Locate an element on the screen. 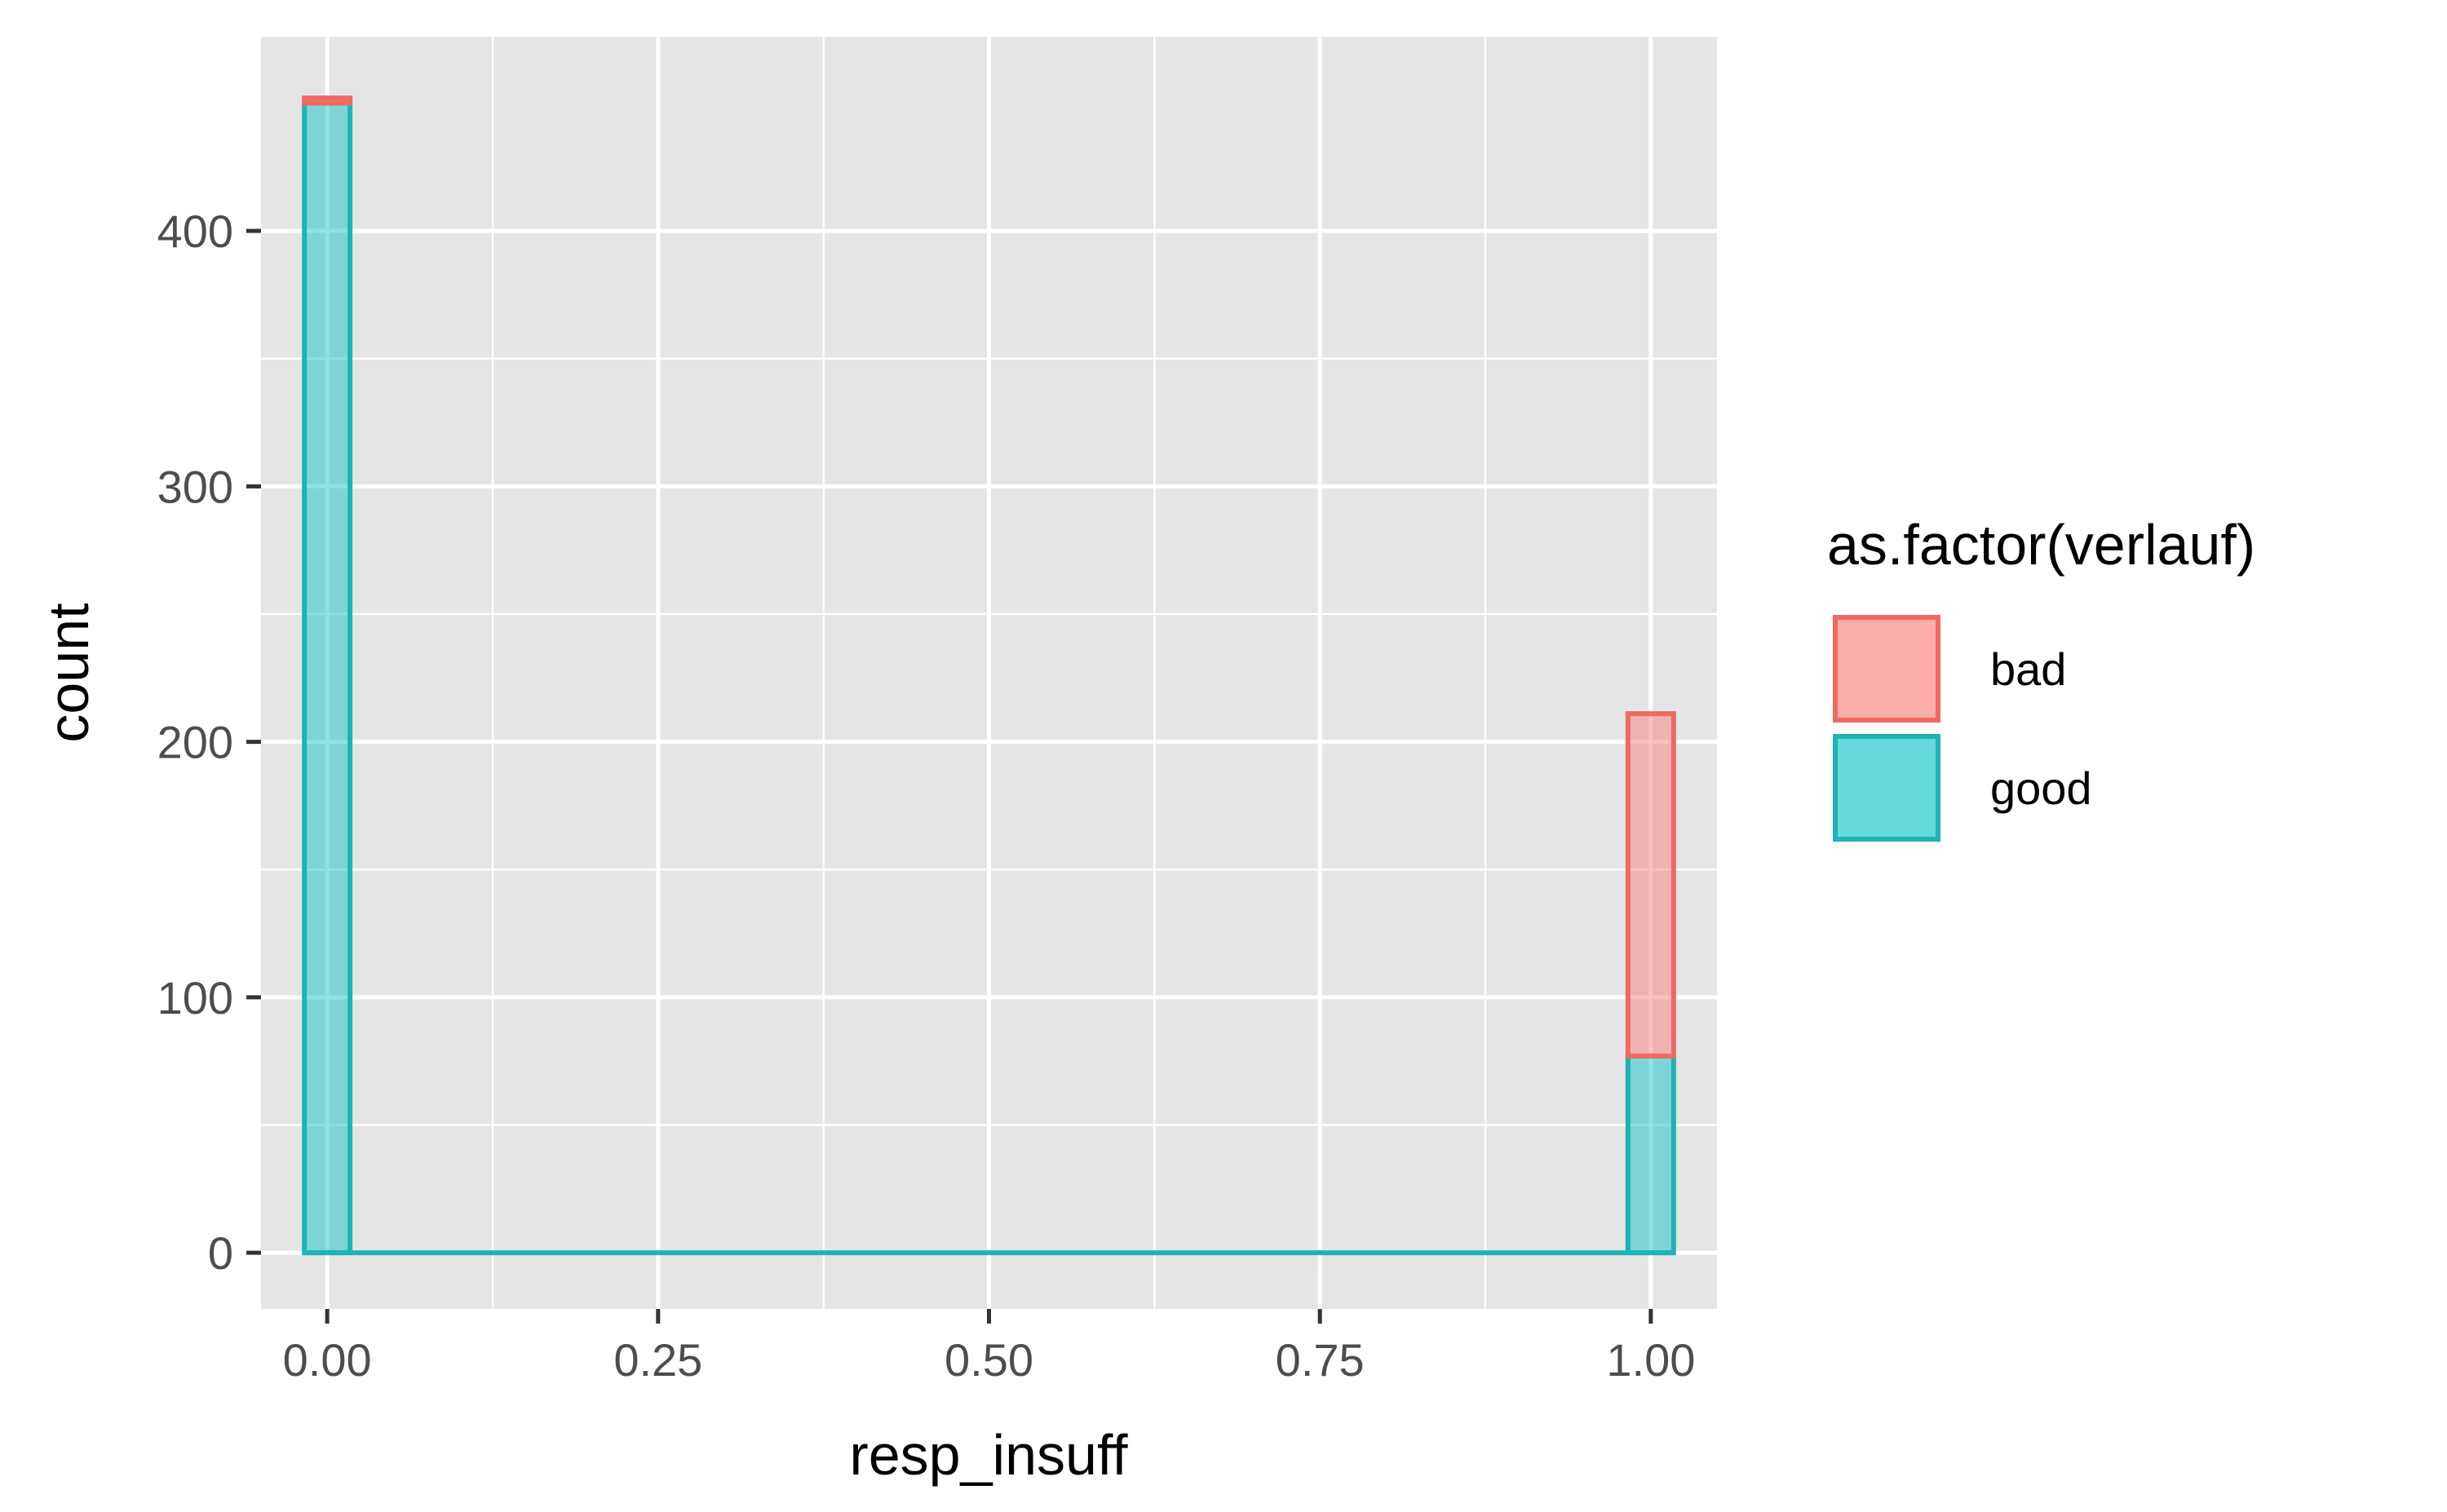 The width and height of the screenshot is (2447, 1512). legend-label-bad: bad is located at coordinates (2028, 669).